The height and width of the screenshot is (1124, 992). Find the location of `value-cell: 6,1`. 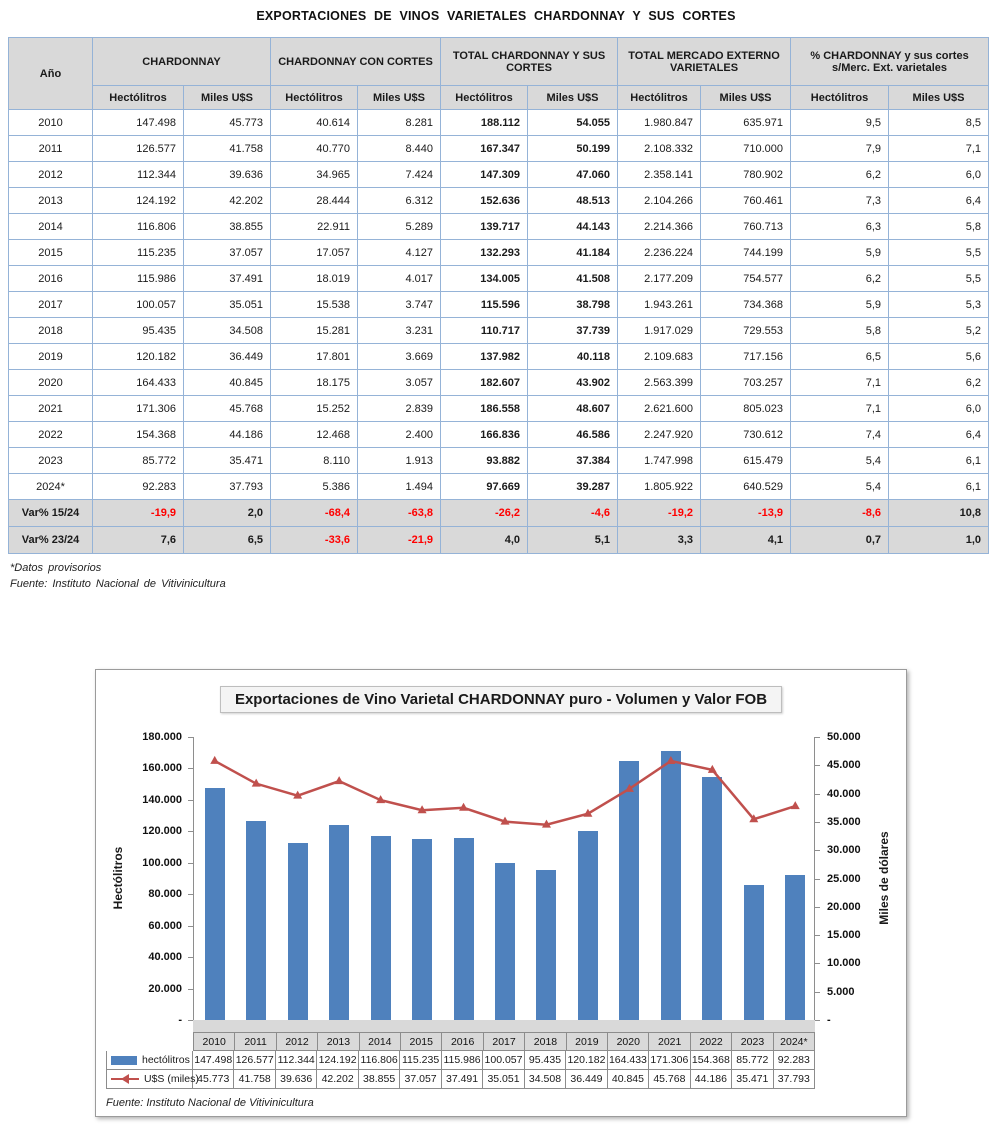

value-cell: 6,1 is located at coordinates (939, 460).